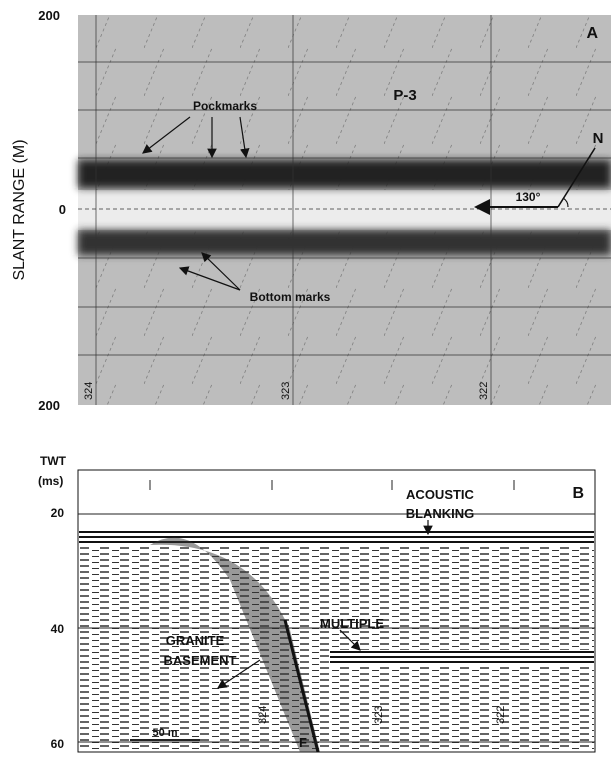 This screenshot has width=611, height=758. I want to click on y-label: 0, so click(62, 209).